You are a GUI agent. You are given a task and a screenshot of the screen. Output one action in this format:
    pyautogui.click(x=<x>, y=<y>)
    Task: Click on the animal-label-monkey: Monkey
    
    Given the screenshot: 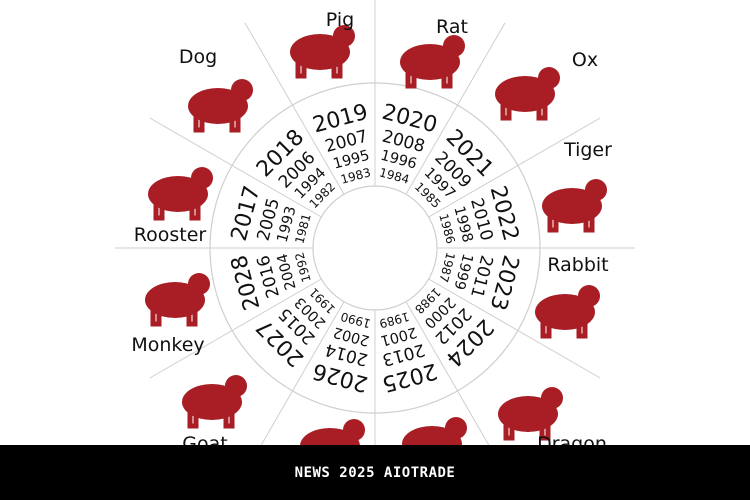 What is the action you would take?
    pyautogui.click(x=167, y=345)
    